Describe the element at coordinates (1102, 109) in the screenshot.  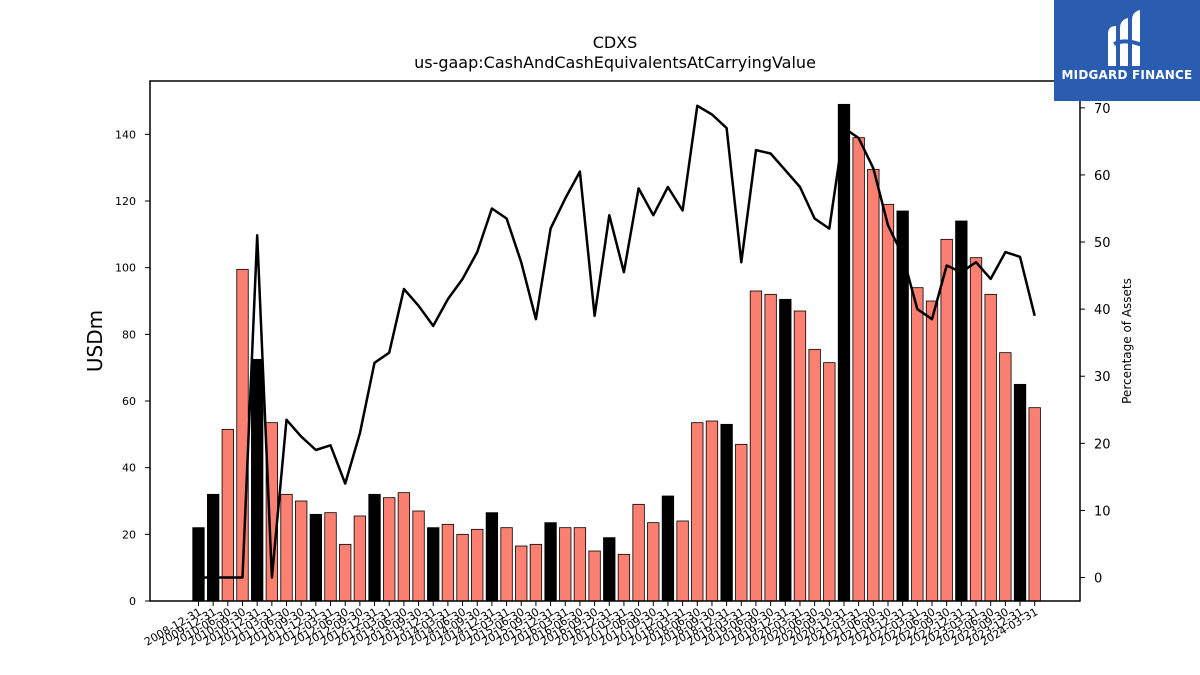
I see `y2-tick-label: 70` at that location.